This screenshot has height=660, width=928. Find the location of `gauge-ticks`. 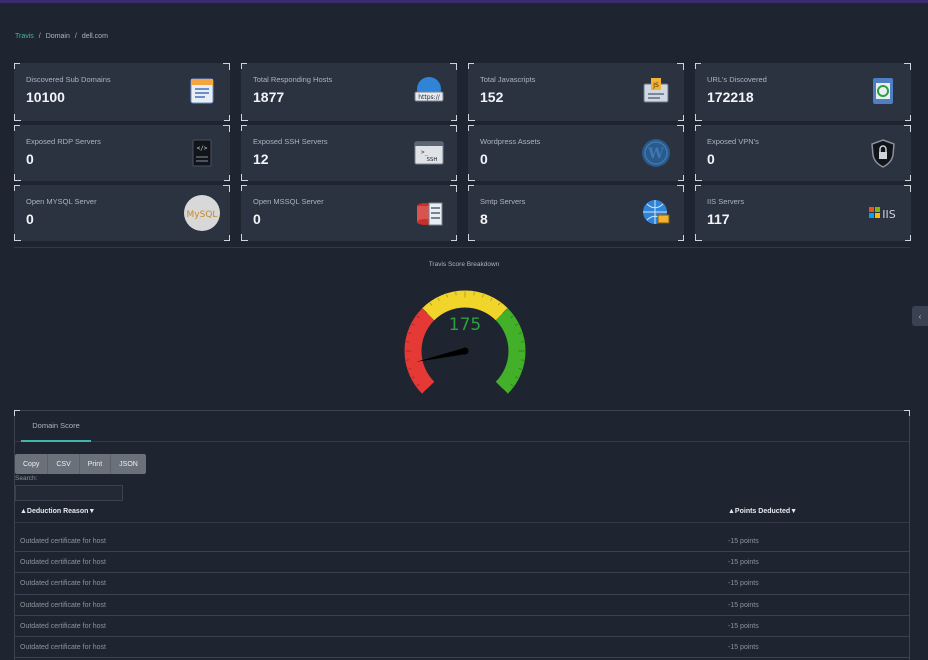

gauge-ticks is located at coordinates (465, 342).